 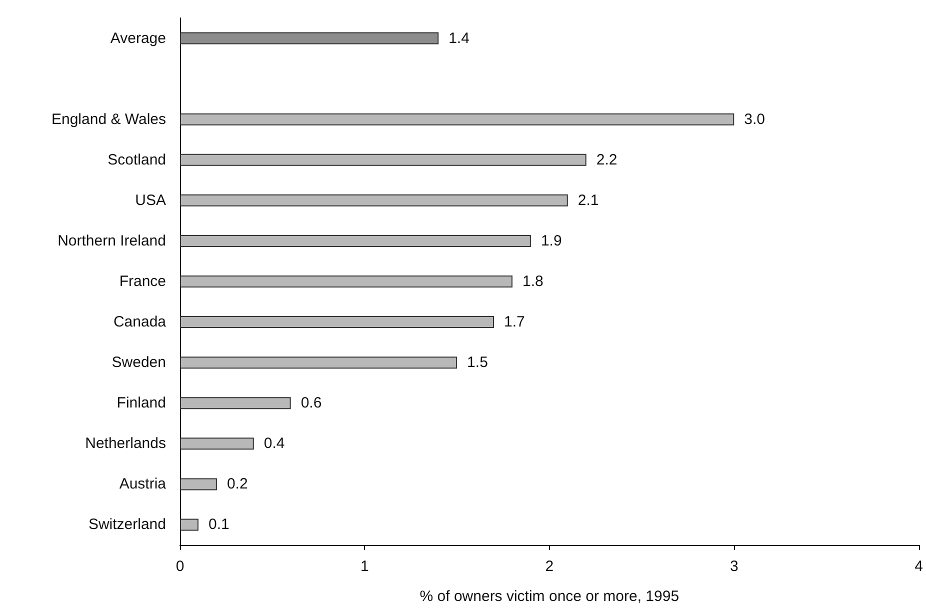 I want to click on x-tick-label: 4, so click(x=918, y=566).